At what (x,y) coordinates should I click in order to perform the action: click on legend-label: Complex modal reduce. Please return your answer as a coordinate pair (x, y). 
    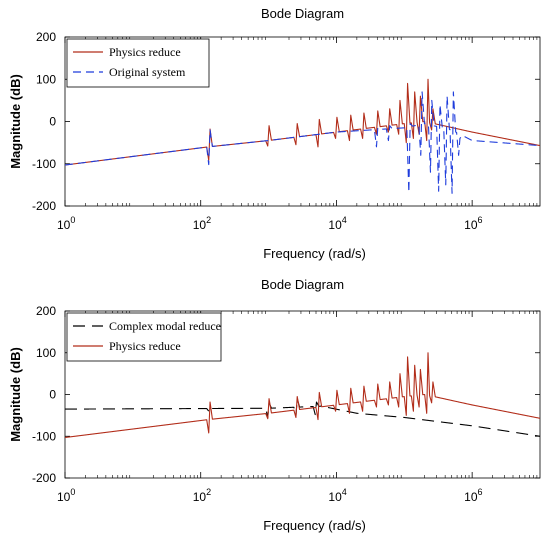
    Looking at the image, I should click on (165, 326).